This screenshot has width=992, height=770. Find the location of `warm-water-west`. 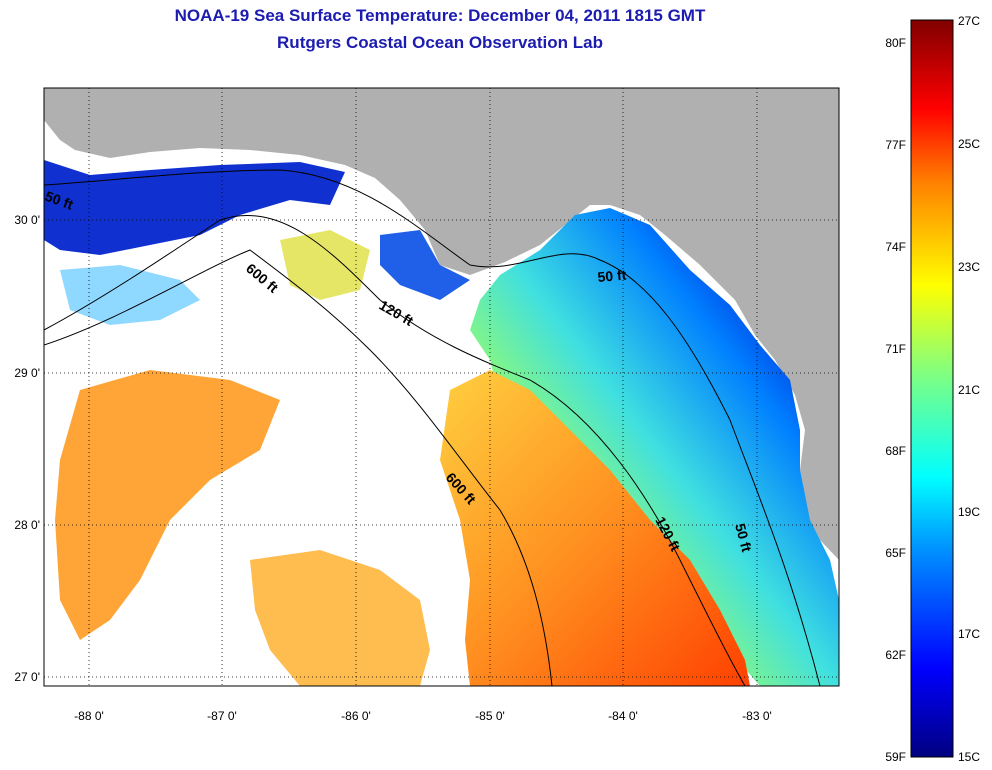

warm-water-west is located at coordinates (167, 505).